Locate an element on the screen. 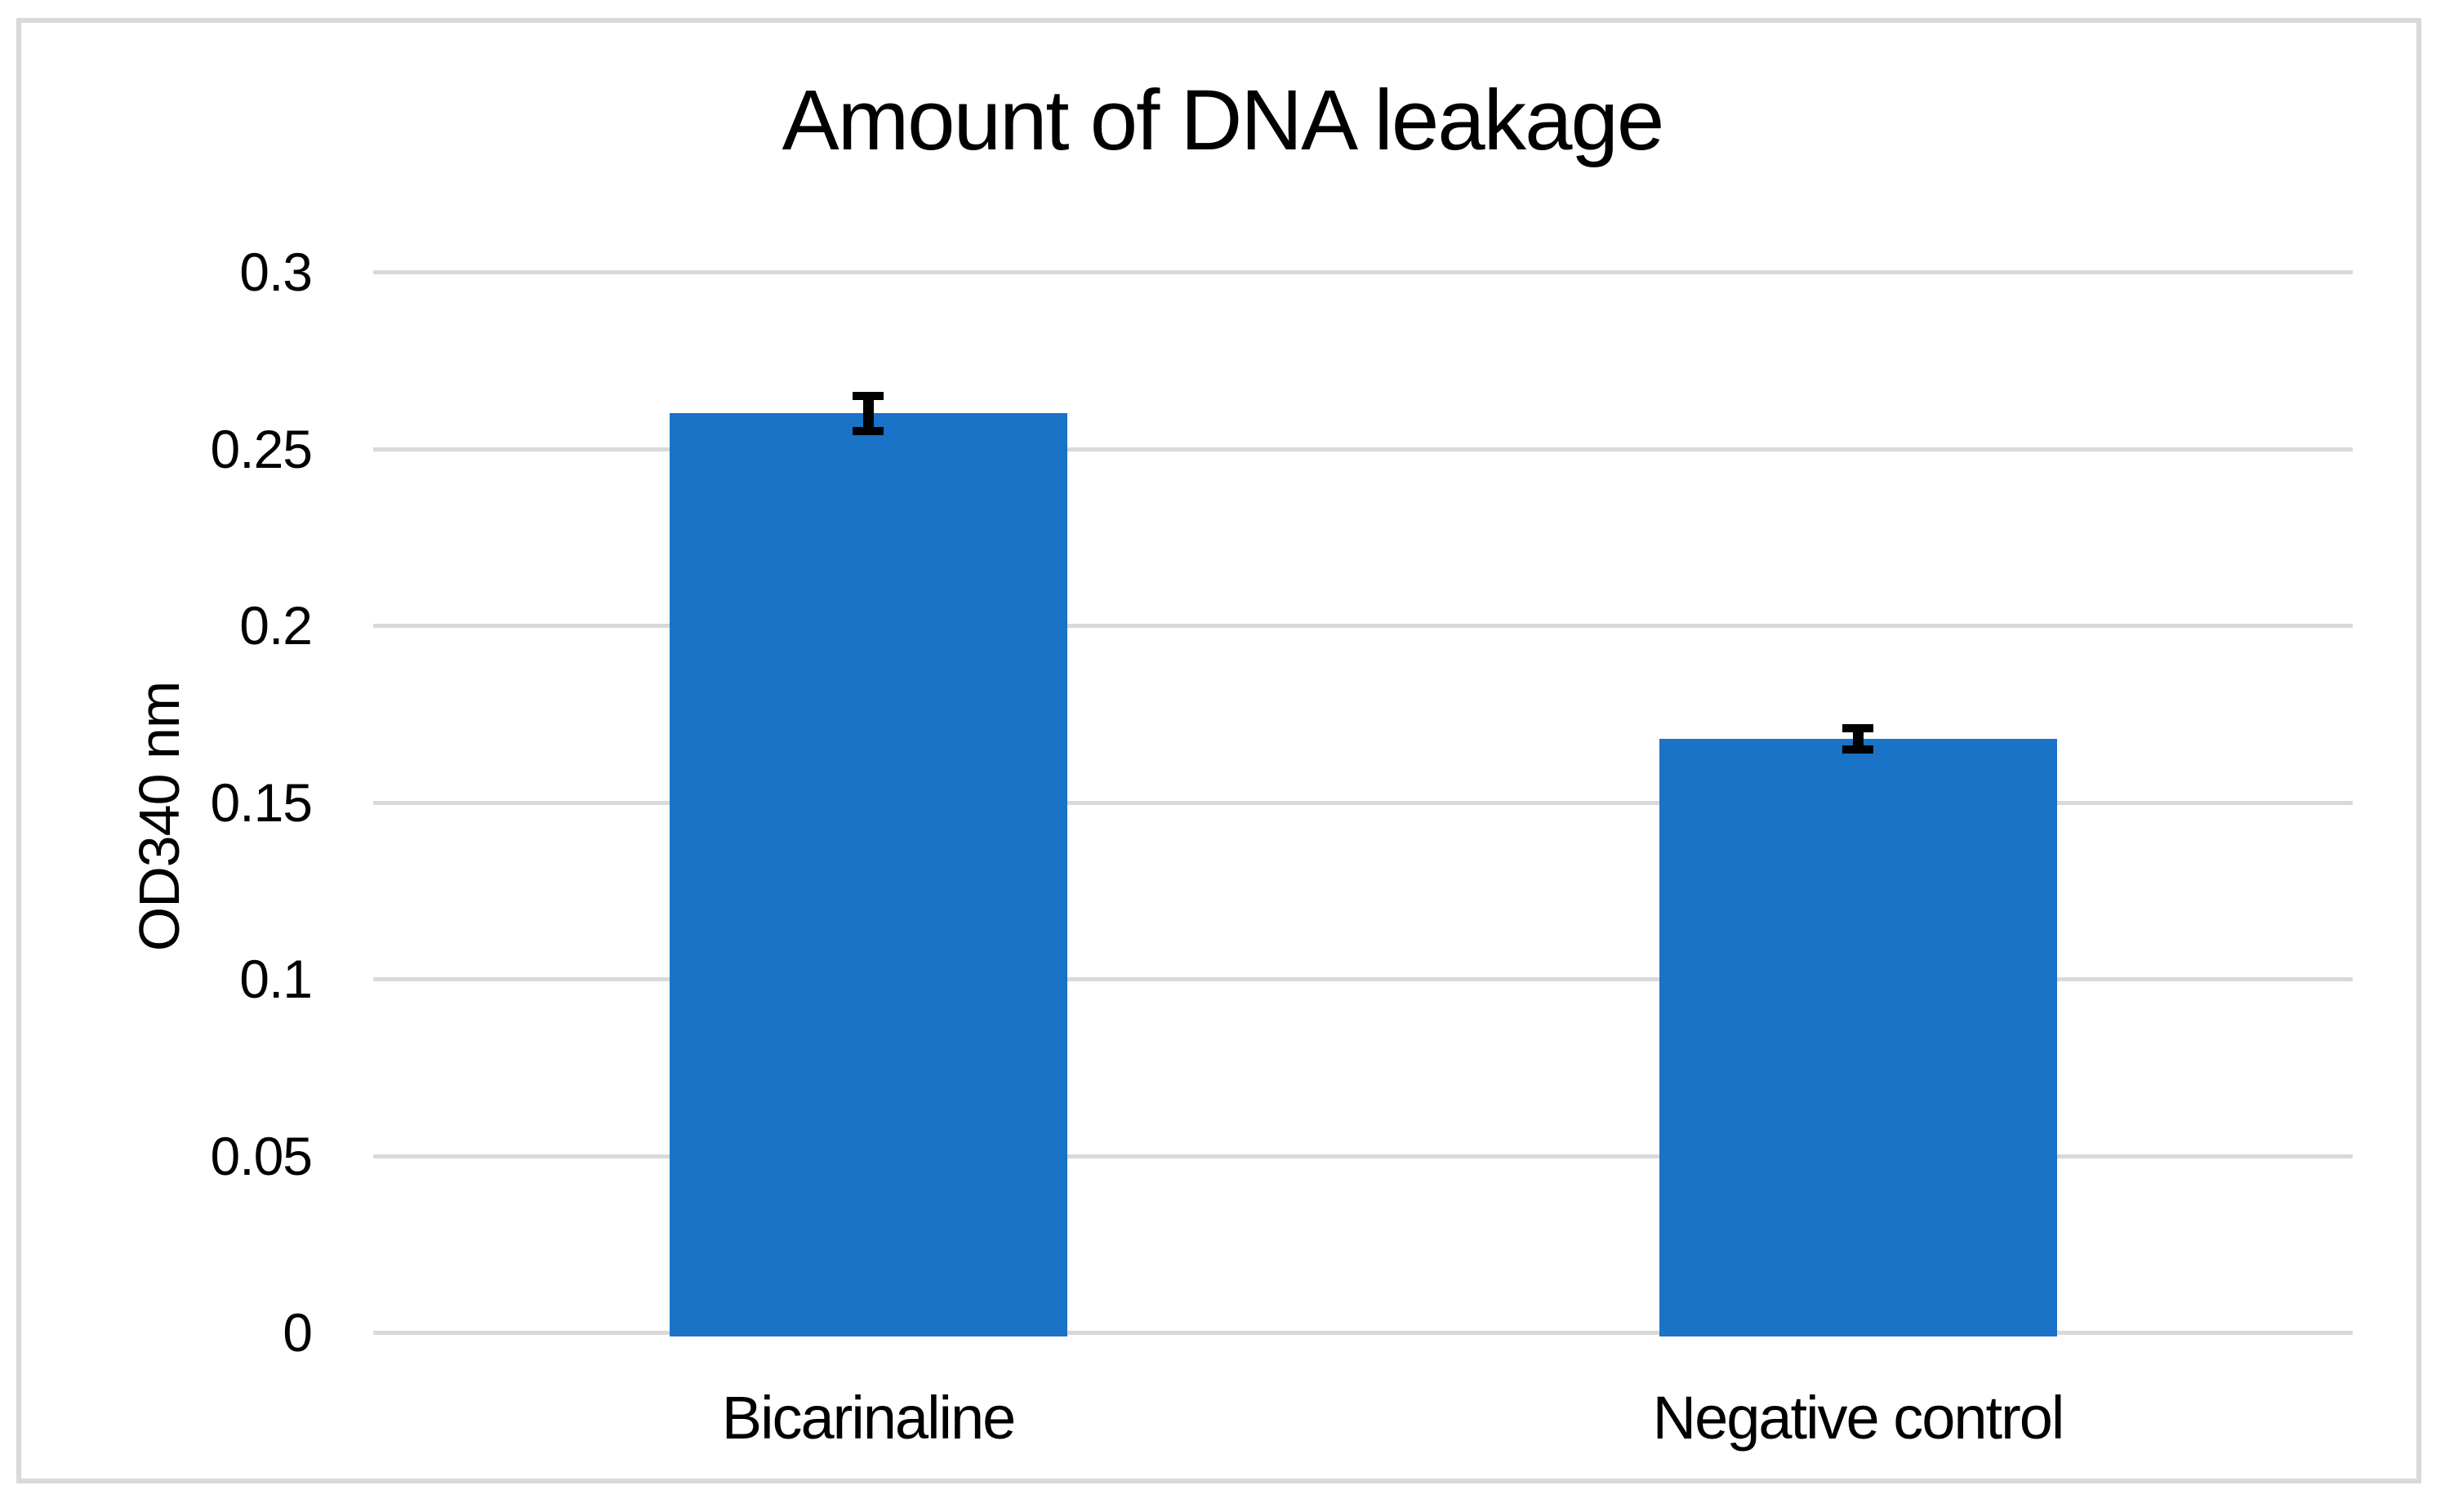 This screenshot has width=2445, height=1512. y-tick-label: 0.05 is located at coordinates (261, 1155).